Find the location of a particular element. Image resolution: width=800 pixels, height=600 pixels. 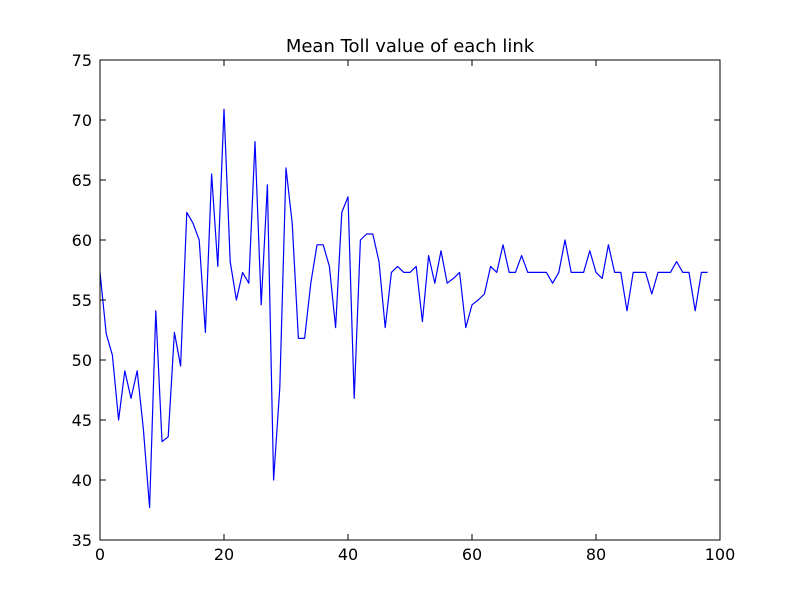

x-tick-label: 20 is located at coordinates (224, 554).